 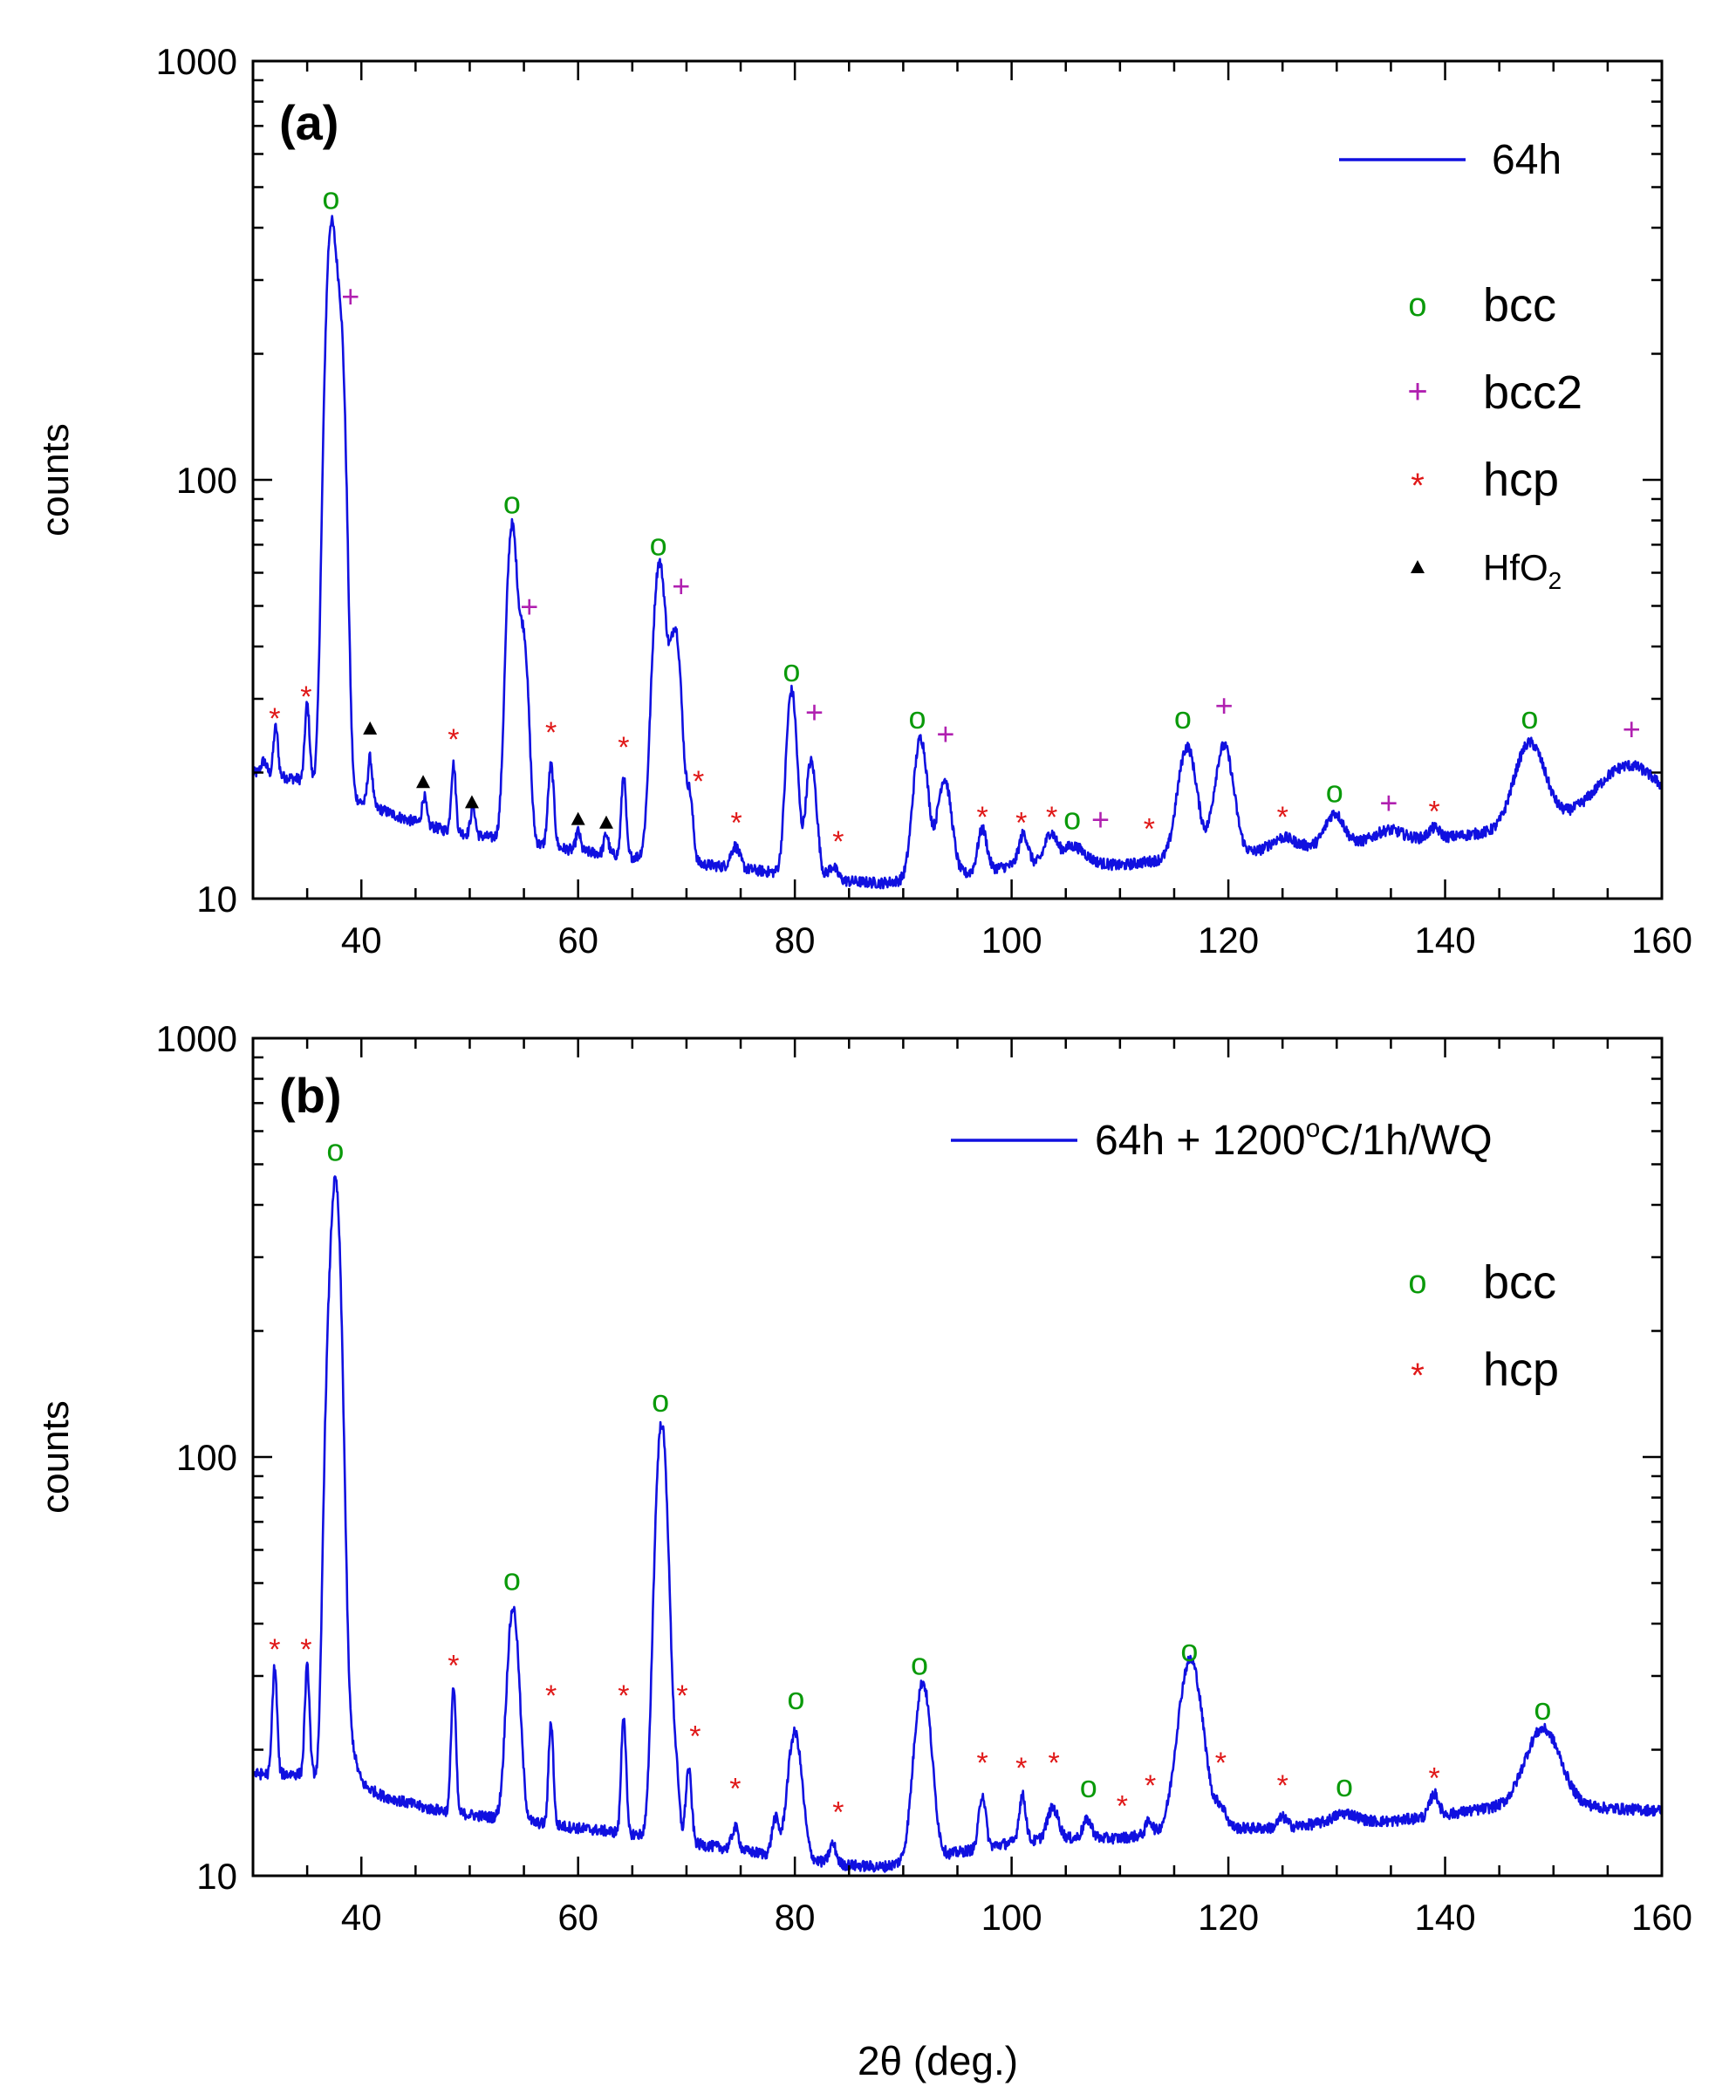 I want to click on legend-line-label: 64h, so click(x=1527, y=160).